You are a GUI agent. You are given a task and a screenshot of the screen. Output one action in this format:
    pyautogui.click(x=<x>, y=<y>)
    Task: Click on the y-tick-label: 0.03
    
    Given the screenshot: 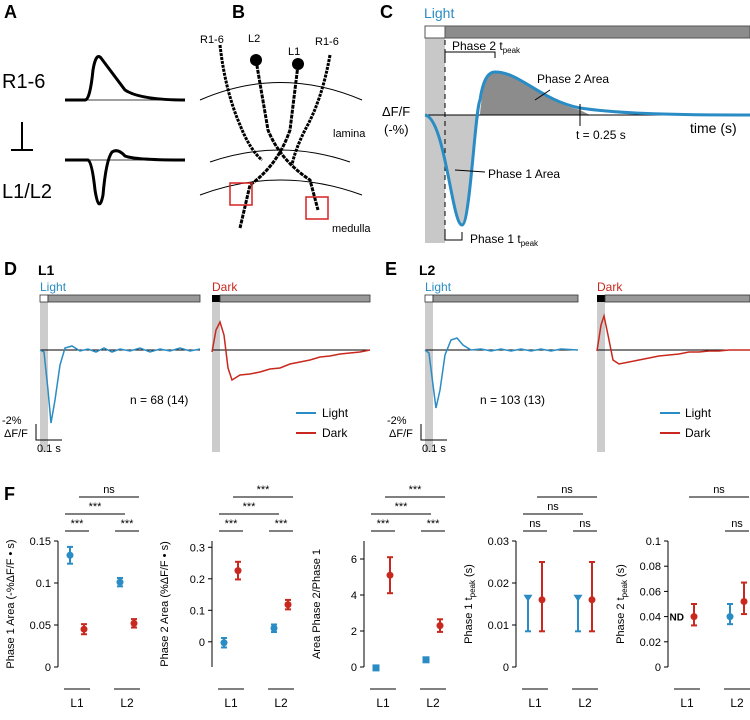 What is the action you would take?
    pyautogui.click(x=498, y=542)
    